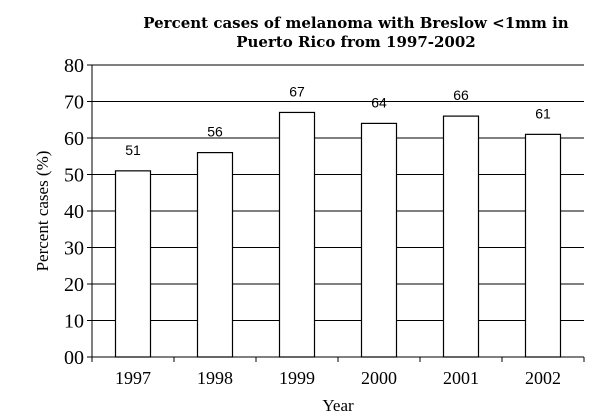  What do you see at coordinates (133, 378) in the screenshot?
I see `x-tick-label: 1997` at bounding box center [133, 378].